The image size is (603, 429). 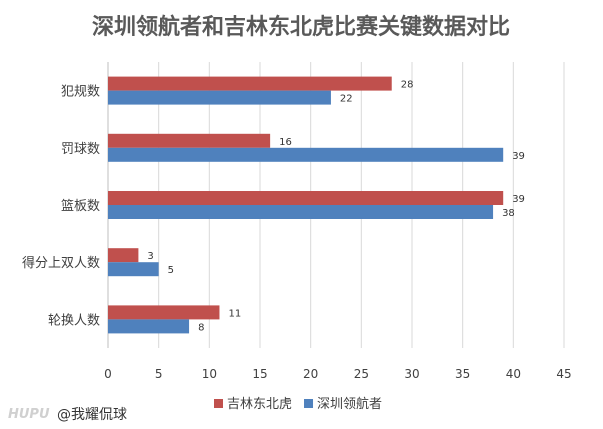 What do you see at coordinates (80, 206) in the screenshot?
I see `category-label: 篮板数` at bounding box center [80, 206].